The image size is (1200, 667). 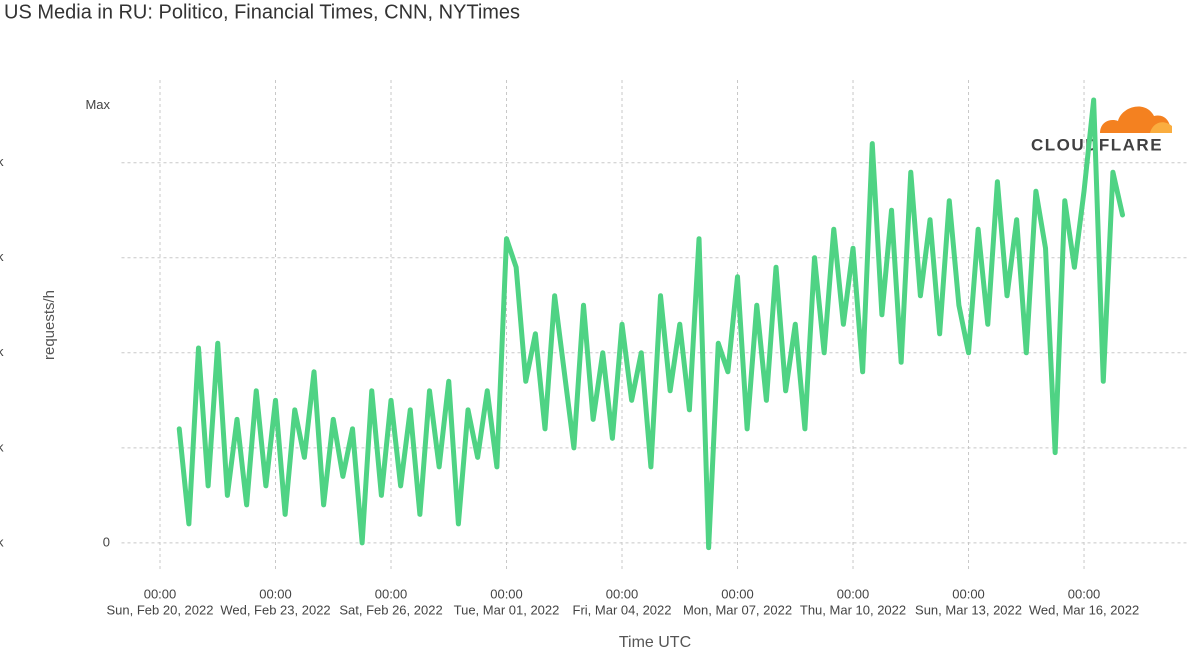 What do you see at coordinates (390, 609) in the screenshot?
I see `x-tick-label: Sat, Feb 26, 2022` at bounding box center [390, 609].